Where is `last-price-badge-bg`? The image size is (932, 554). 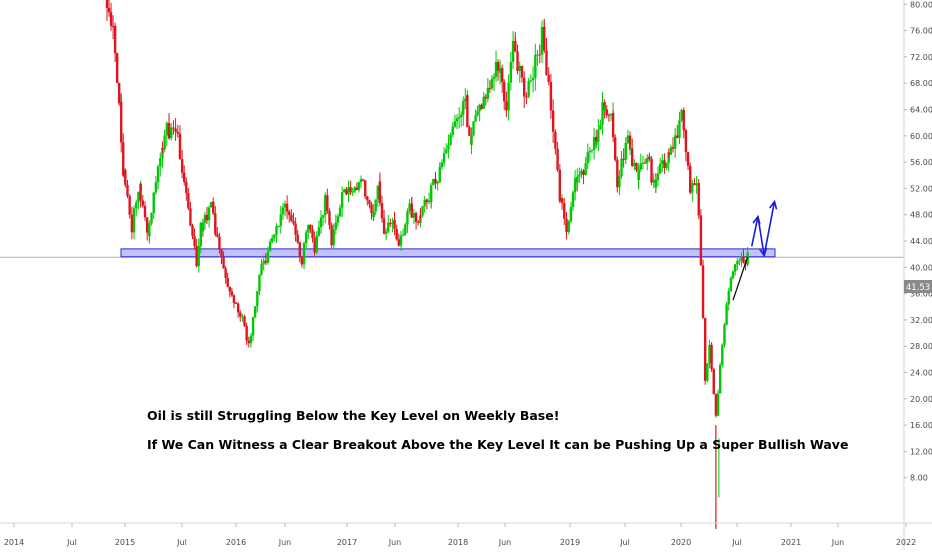 last-price-badge-bg is located at coordinates (918, 286).